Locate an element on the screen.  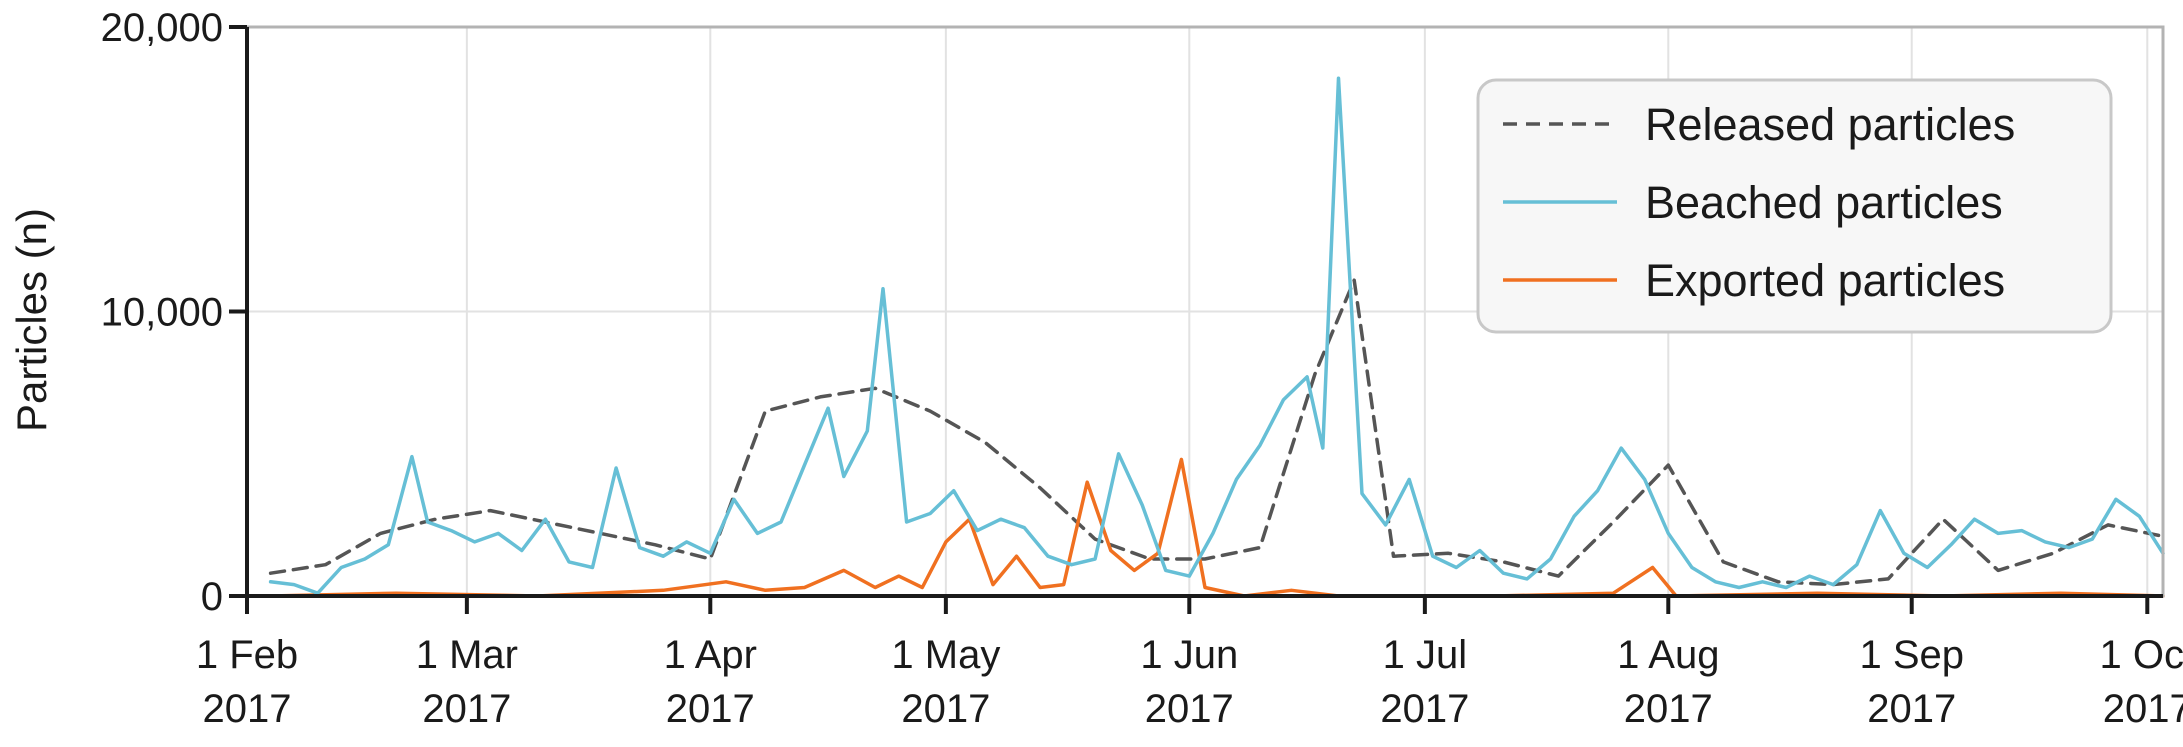
x-tick-label-month: 1 Aug is located at coordinates (1668, 655).